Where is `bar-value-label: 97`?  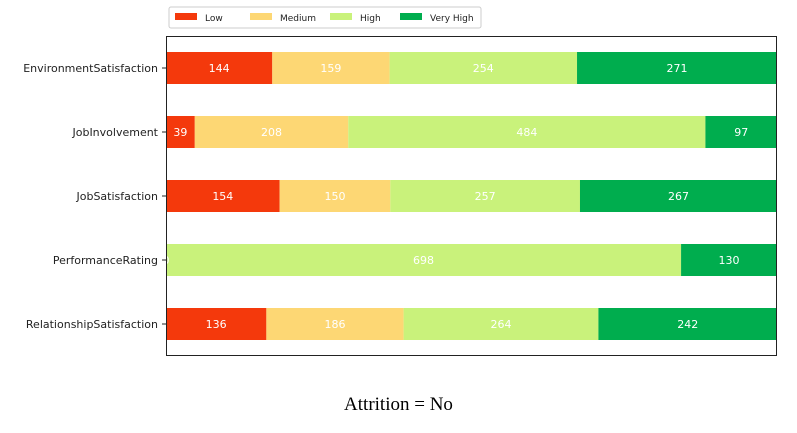 bar-value-label: 97 is located at coordinates (741, 132).